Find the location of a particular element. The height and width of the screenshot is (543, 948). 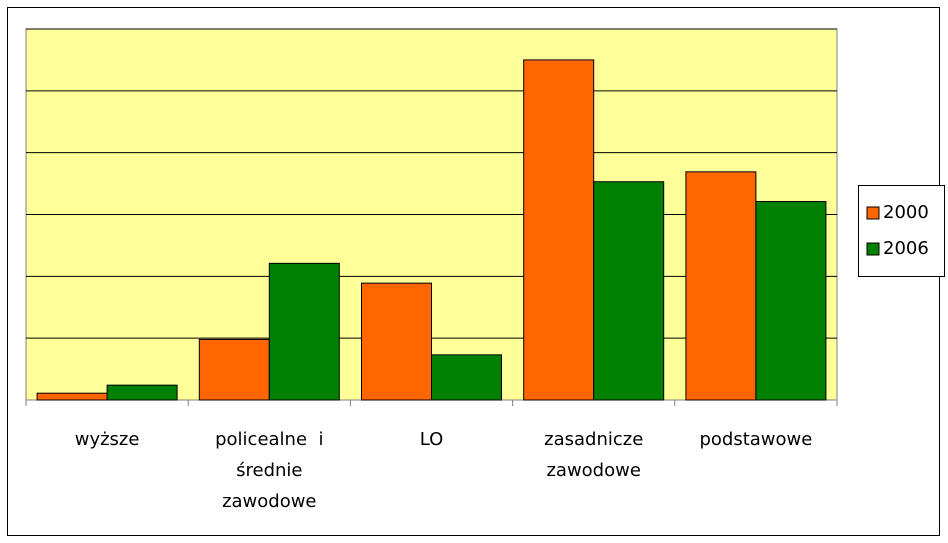

x-tick-label: wyższe is located at coordinates (107, 439).